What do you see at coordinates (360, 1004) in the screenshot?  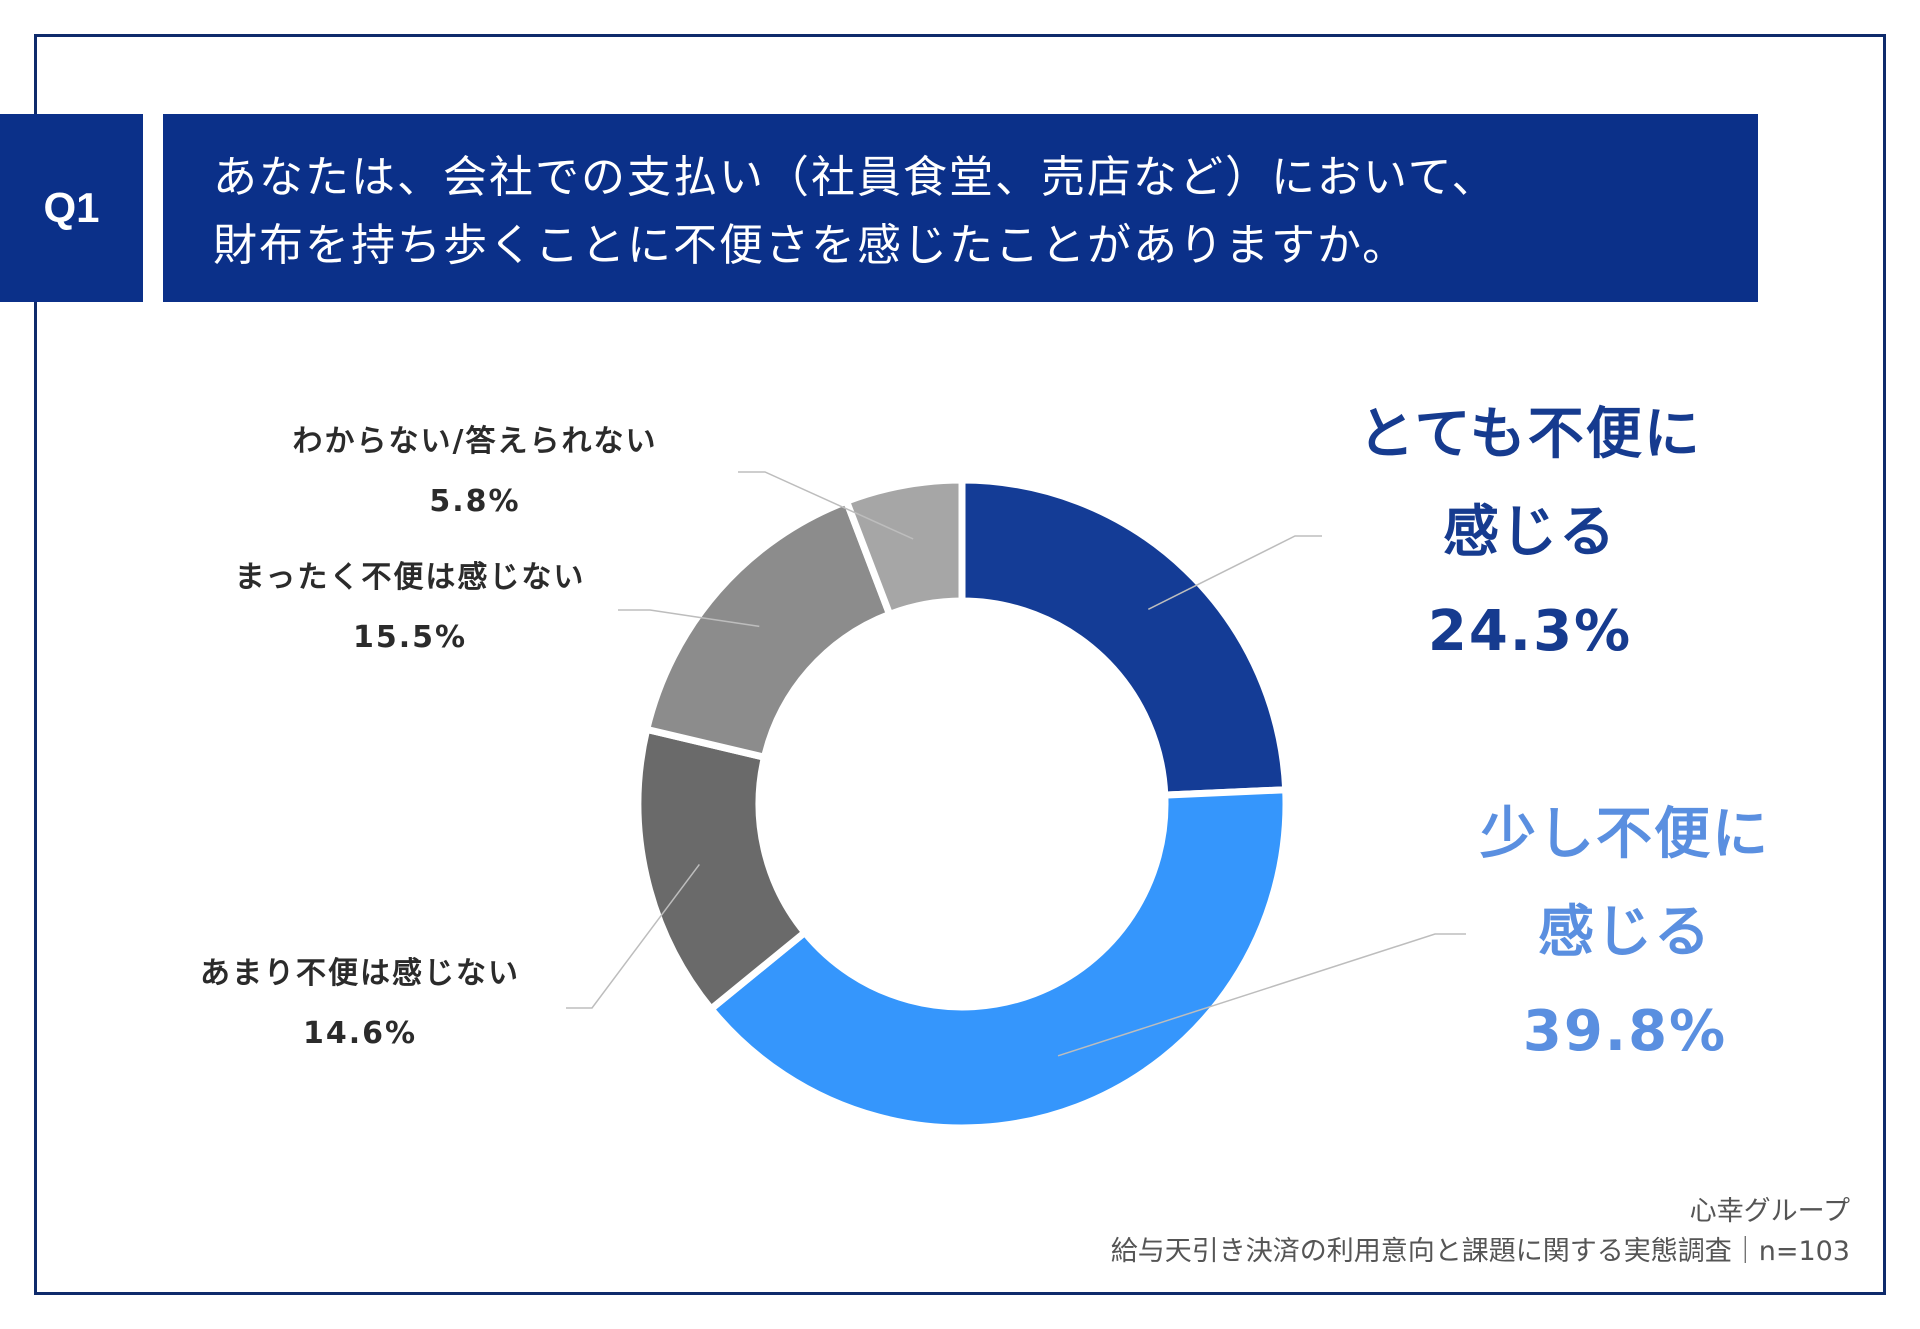 I see `label-not-very: あまり不便は感じない 14.6%` at bounding box center [360, 1004].